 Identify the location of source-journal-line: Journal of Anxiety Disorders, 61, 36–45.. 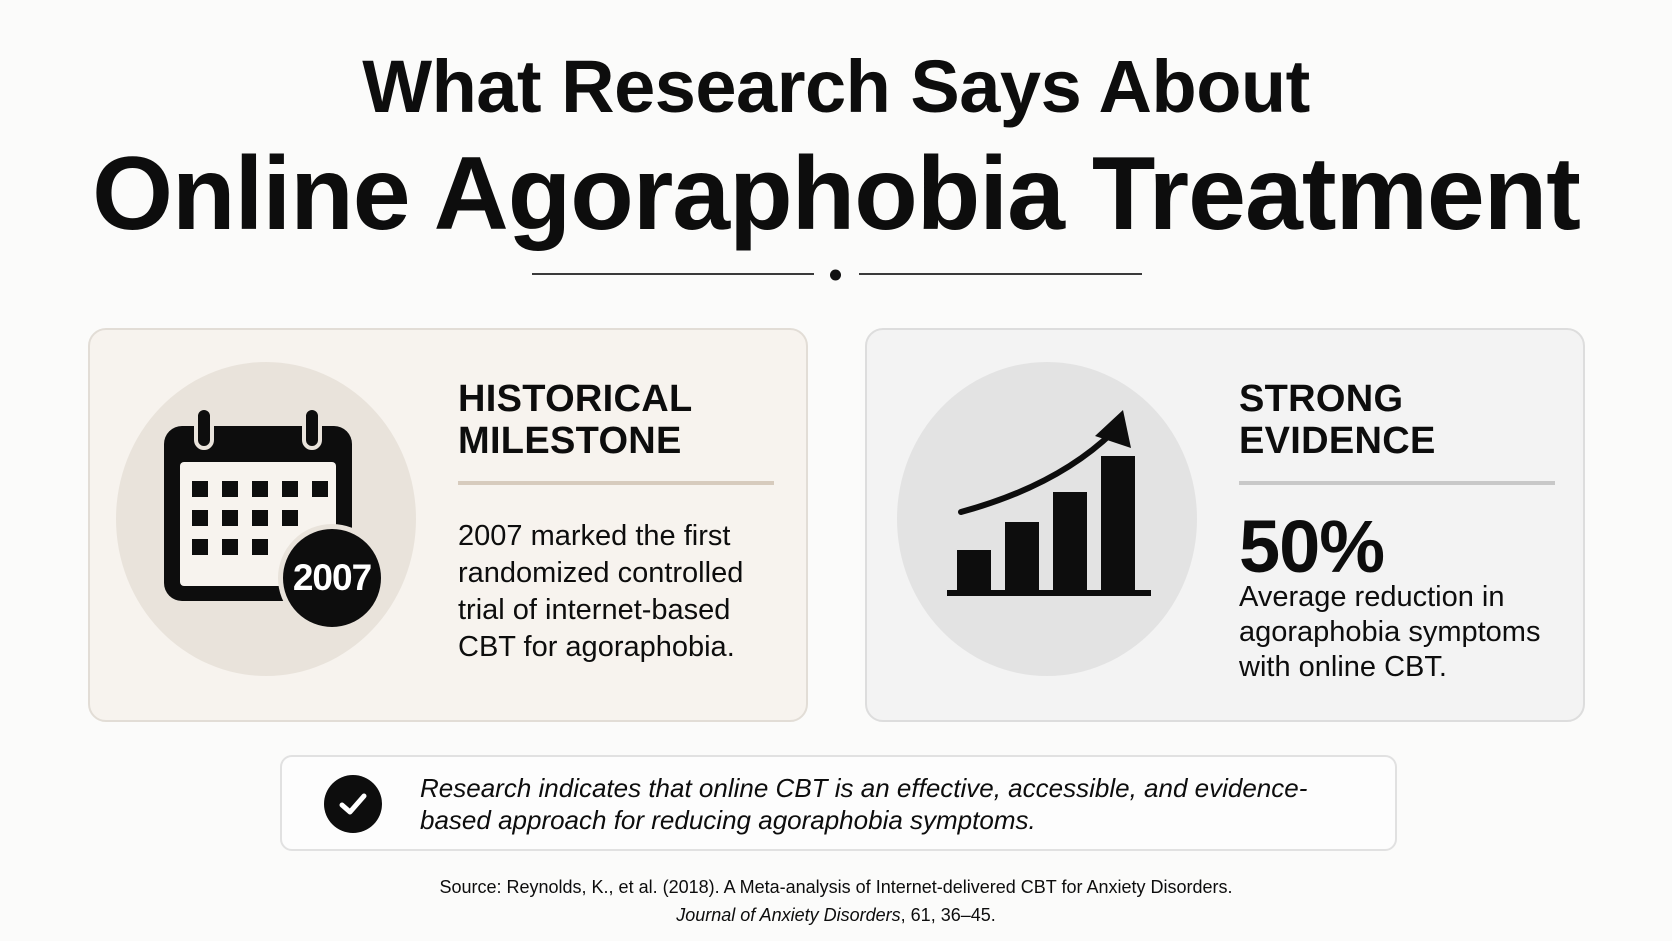
(836, 915).